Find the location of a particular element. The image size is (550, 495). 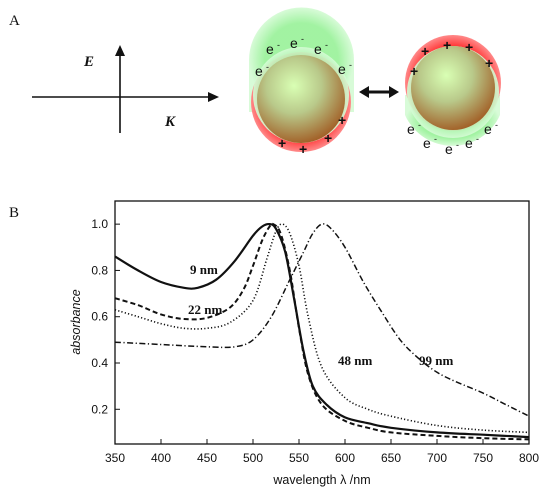

arrow-right-icon is located at coordinates (394, 92).